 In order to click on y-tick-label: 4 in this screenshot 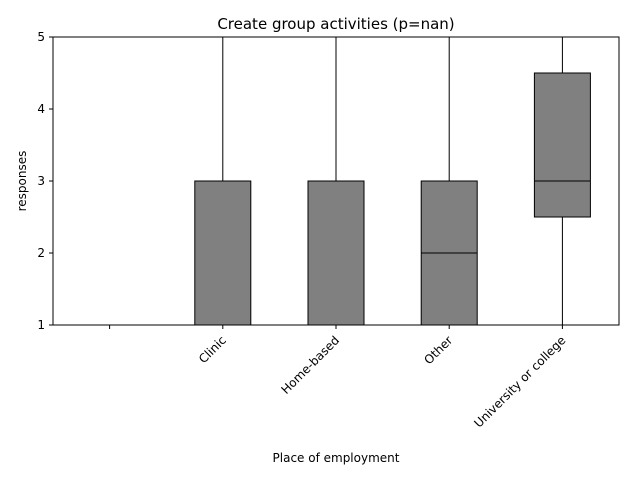, I will do `click(41, 109)`.